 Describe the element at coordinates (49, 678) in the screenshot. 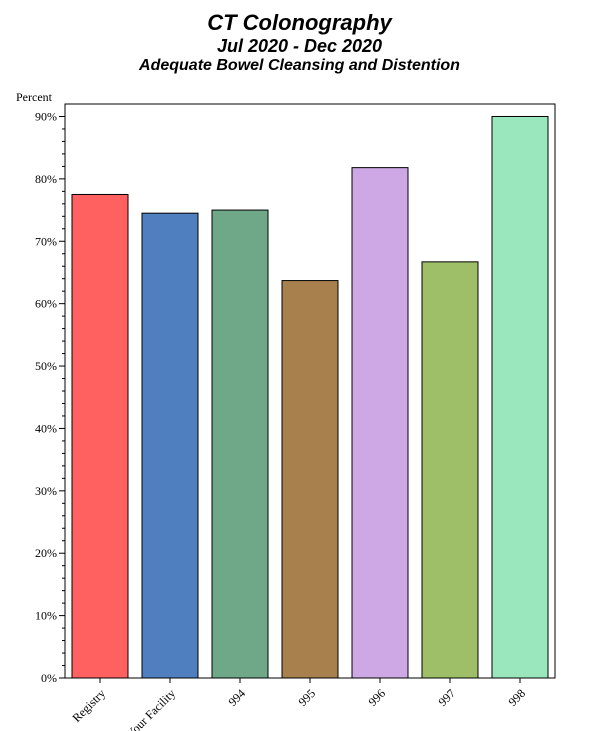

I see `y-tick-label: 0%` at that location.